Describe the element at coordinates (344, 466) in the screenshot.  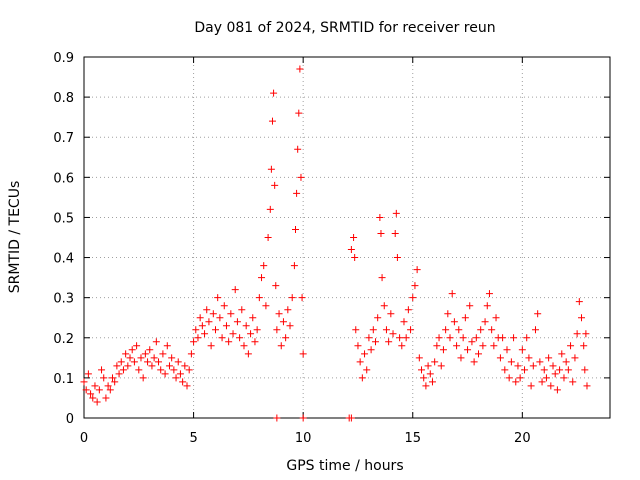
I see `x-axis-label: GPS time / hours` at that location.